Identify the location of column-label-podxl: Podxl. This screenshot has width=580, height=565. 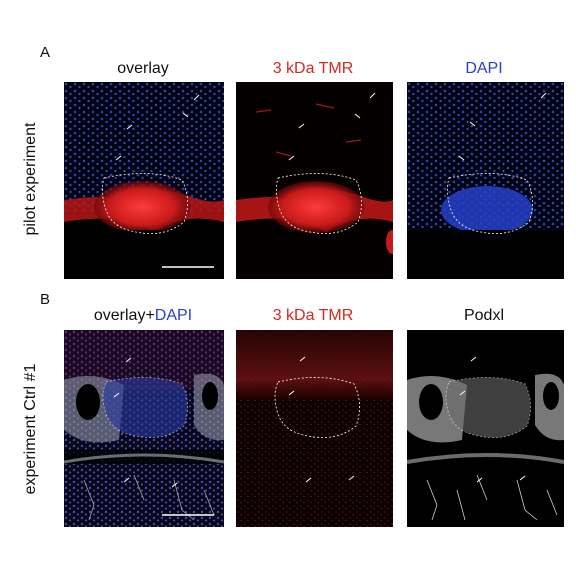
(484, 315).